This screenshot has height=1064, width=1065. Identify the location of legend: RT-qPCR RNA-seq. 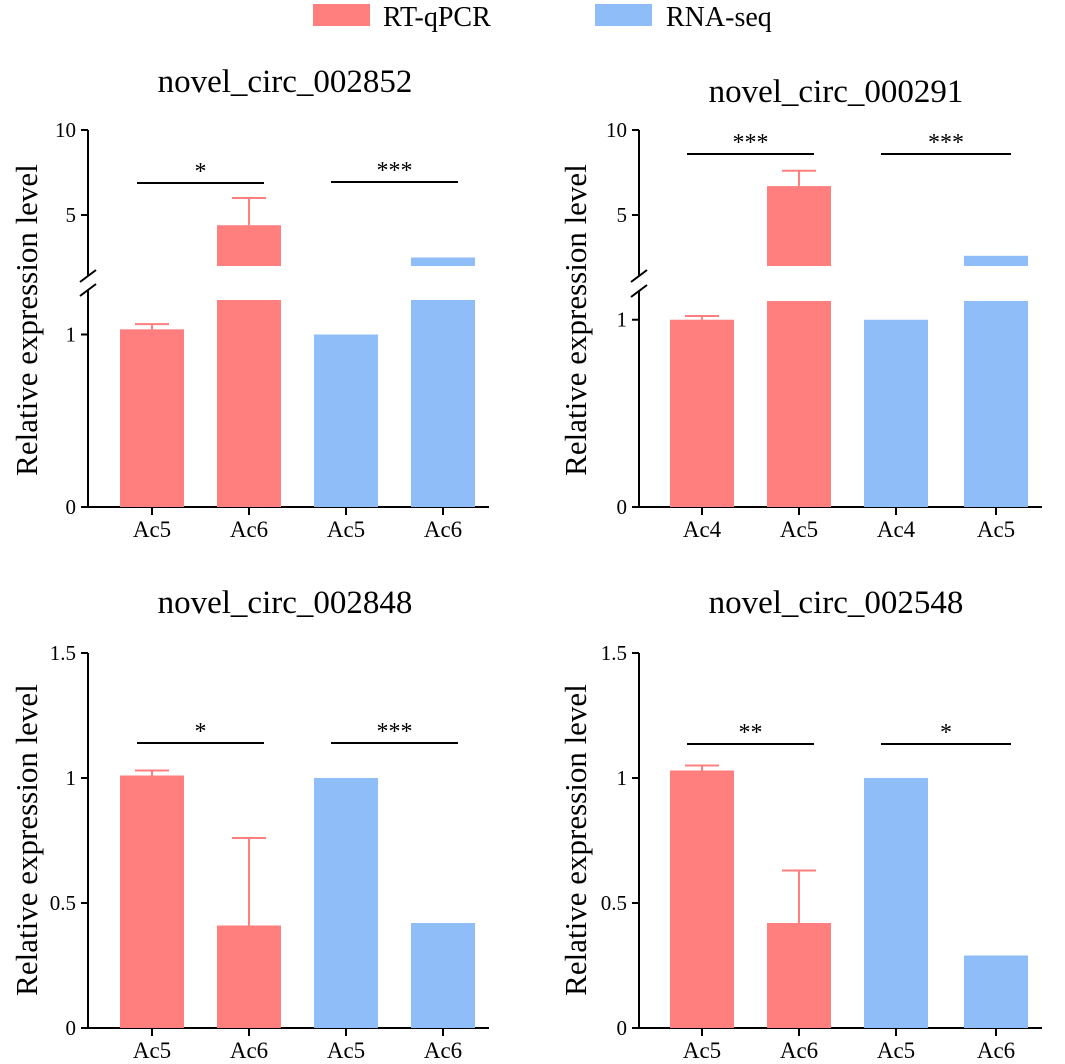
(542, 17).